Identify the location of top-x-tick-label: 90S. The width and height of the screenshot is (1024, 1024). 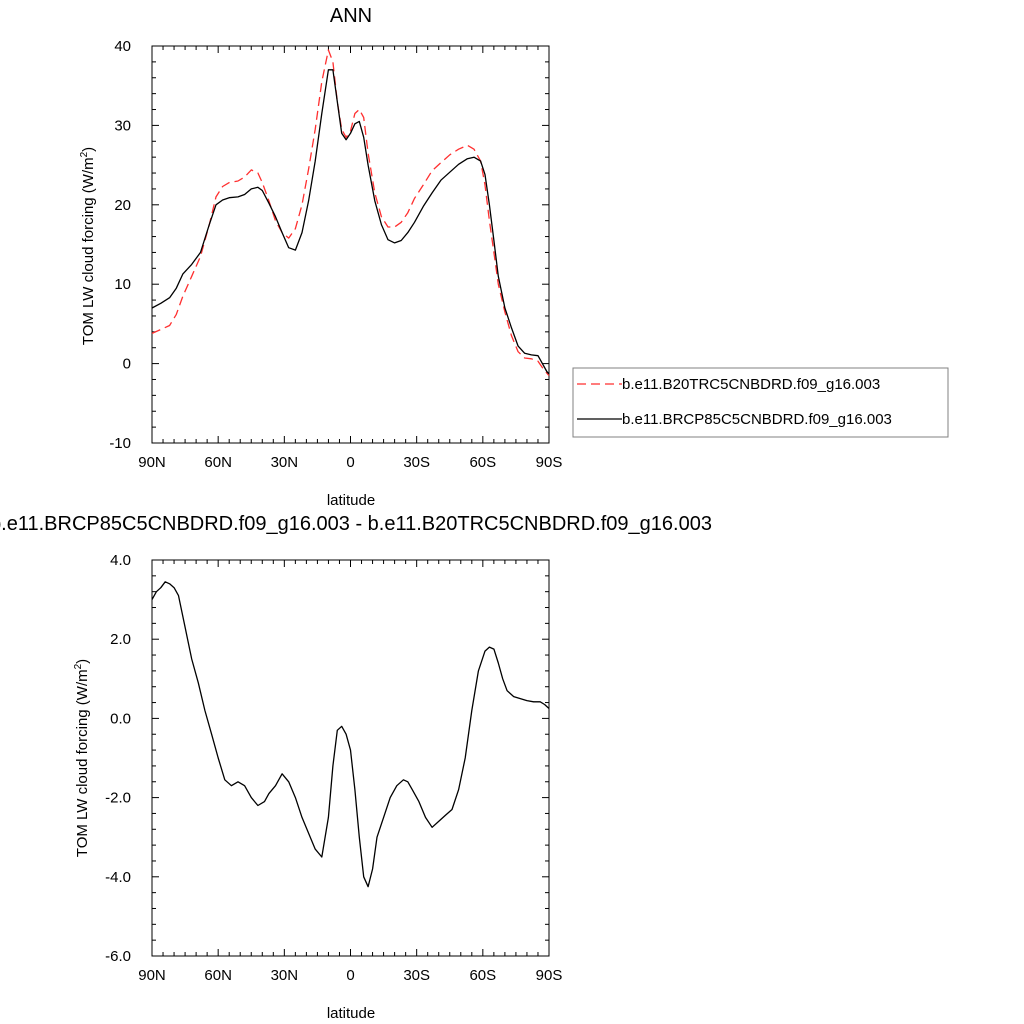
(549, 462).